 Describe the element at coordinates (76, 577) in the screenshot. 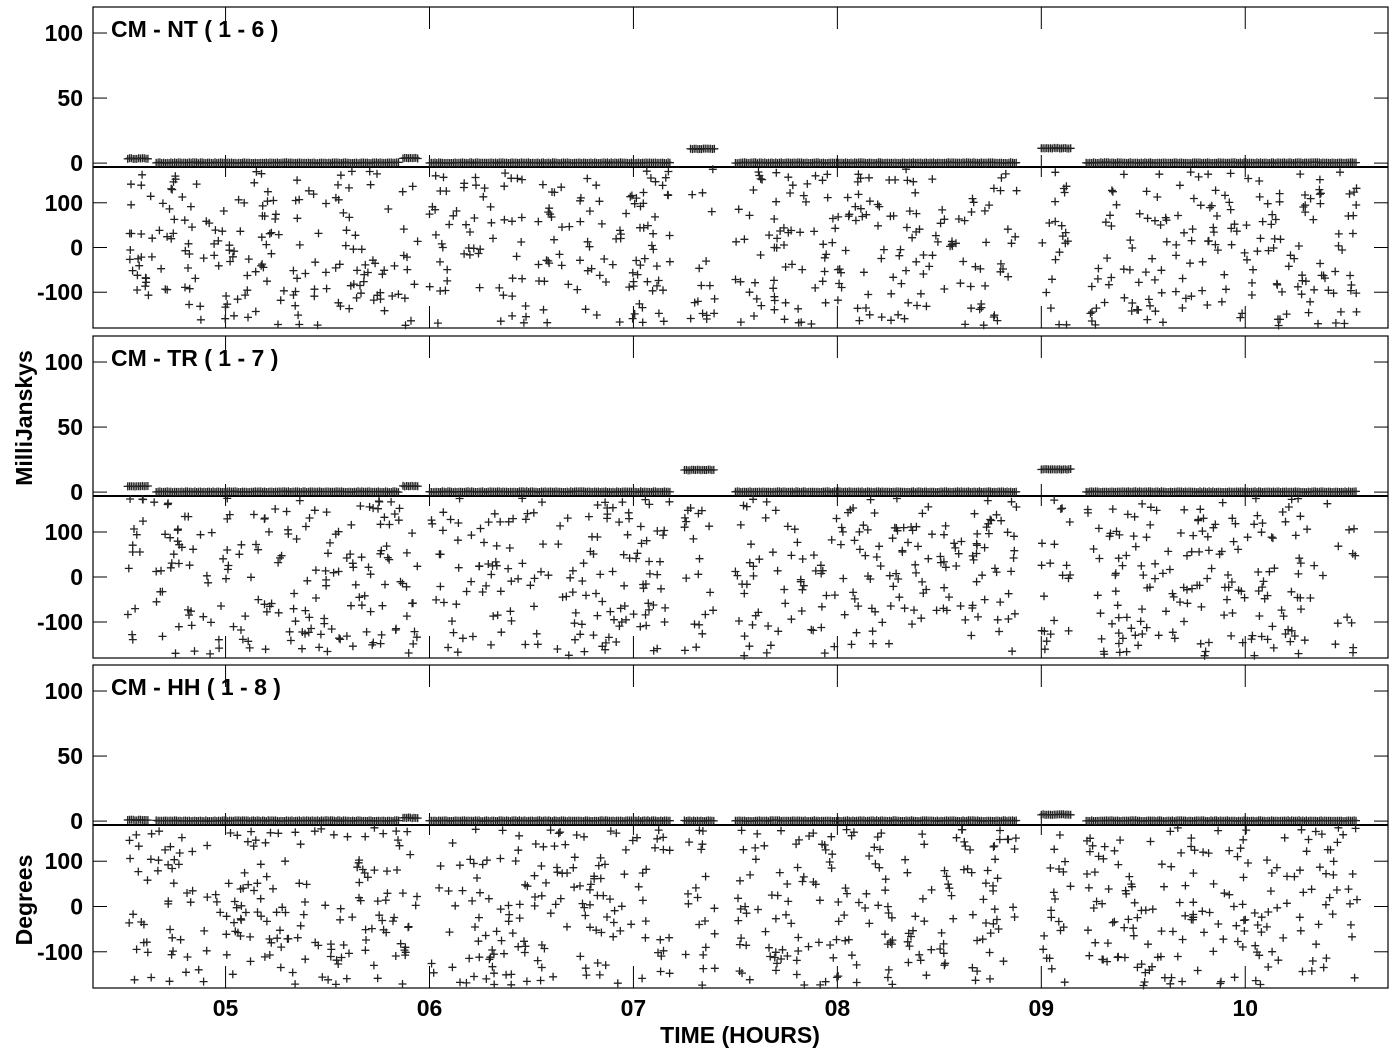

I see `phase-tick-label: 0` at that location.